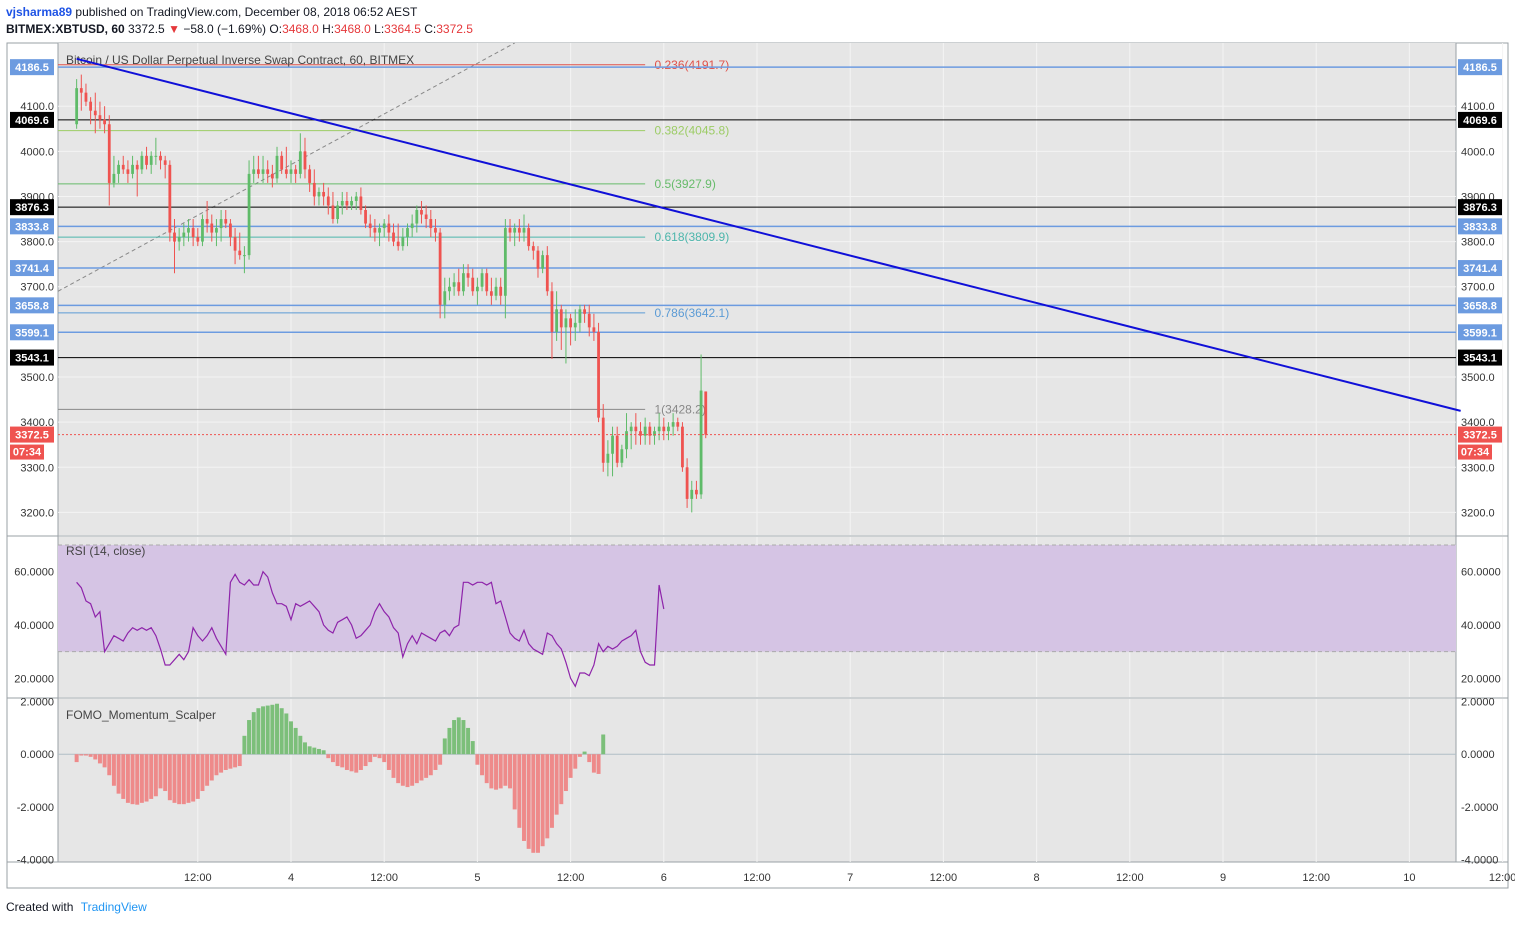  Describe the element at coordinates (37, 243) in the screenshot. I see `price-tick-label-left: 3800.0` at that location.